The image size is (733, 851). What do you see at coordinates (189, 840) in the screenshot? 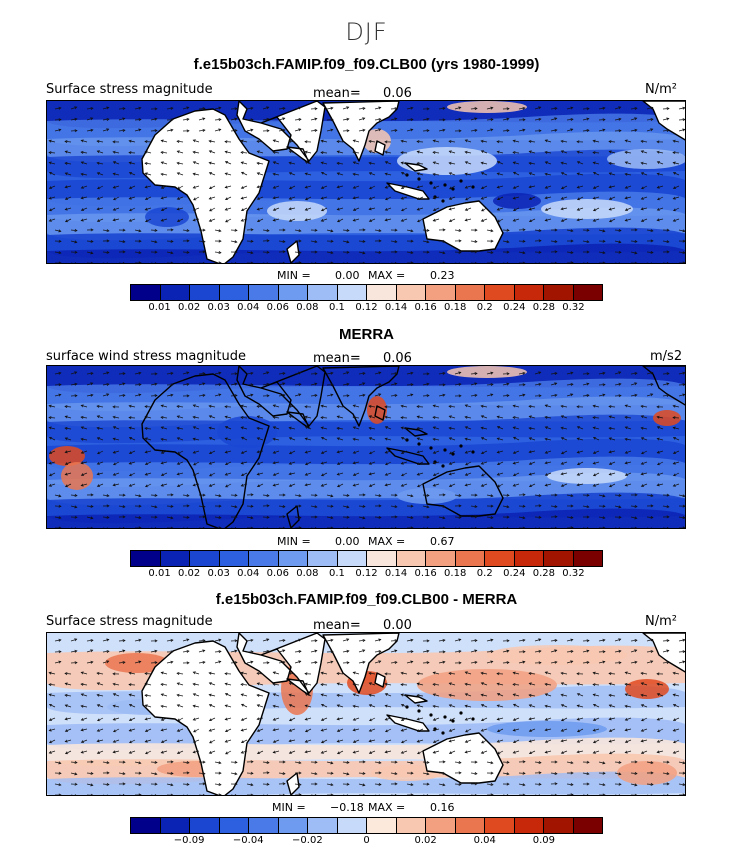
I see `colorbar-tick-label: −0.09` at bounding box center [189, 840].